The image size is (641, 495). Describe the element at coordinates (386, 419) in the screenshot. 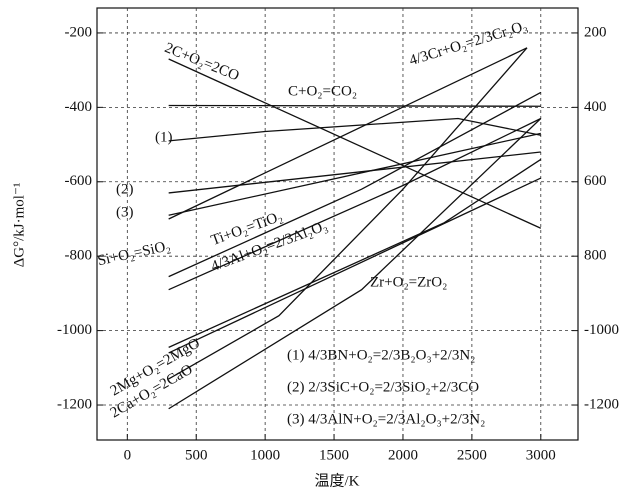

I see `note: (3) 4/3AlN+O₂=2/3Al₂O₃+2/3N₂` at that location.